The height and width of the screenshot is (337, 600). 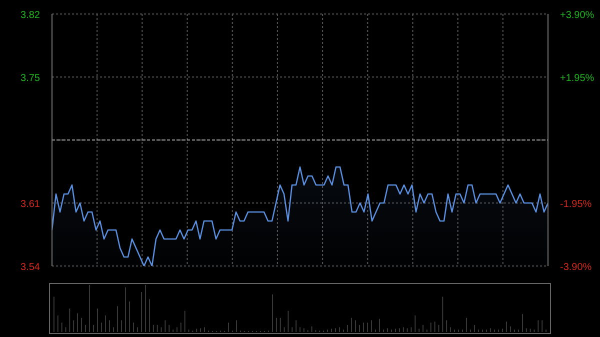 What do you see at coordinates (30, 267) in the screenshot?
I see `y-tick-label: 3.54` at bounding box center [30, 267].